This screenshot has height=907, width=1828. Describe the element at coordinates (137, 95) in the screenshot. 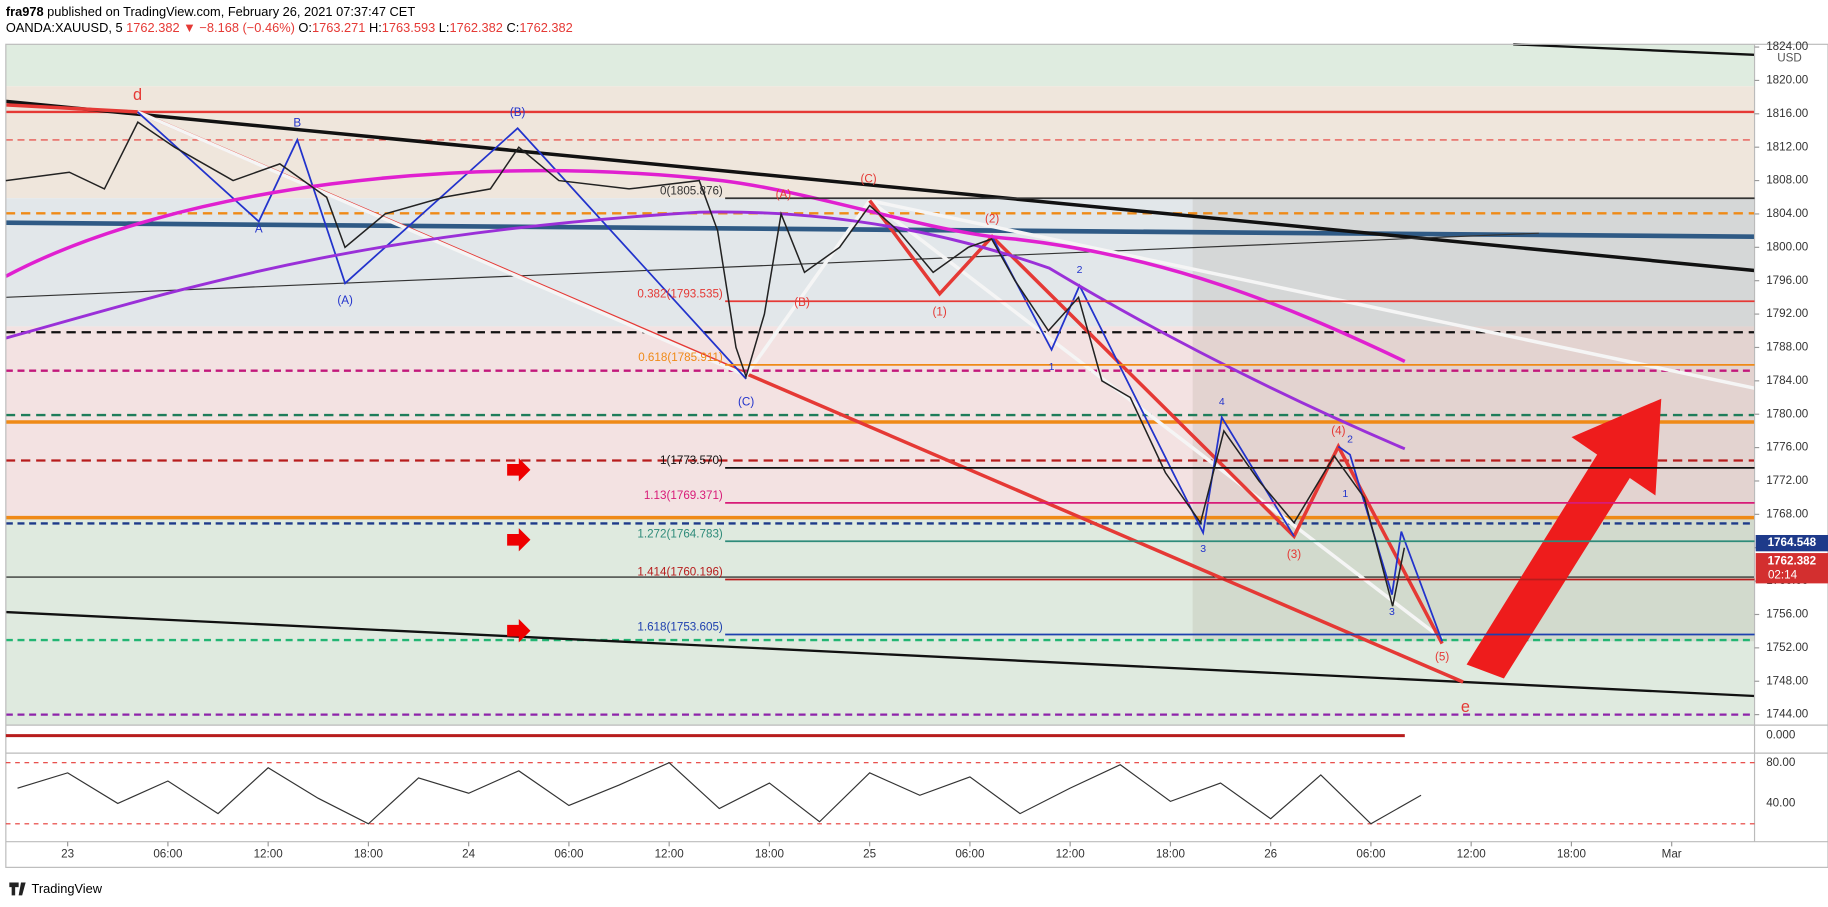

I see `wave-label: d` at that location.